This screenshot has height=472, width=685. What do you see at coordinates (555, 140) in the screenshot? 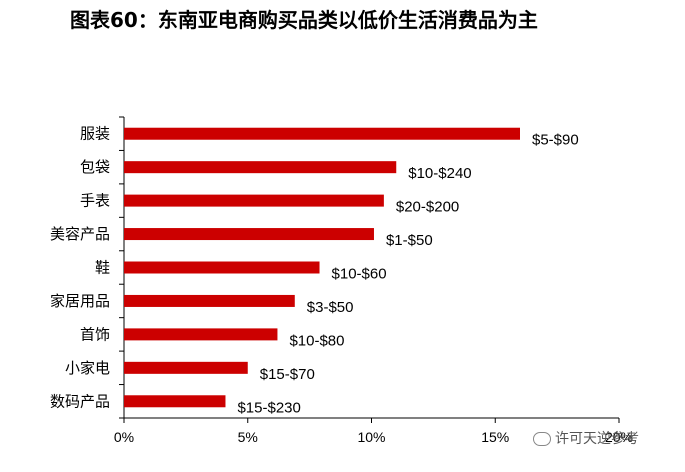
I see `price-range-label: $5-$90` at bounding box center [555, 140].